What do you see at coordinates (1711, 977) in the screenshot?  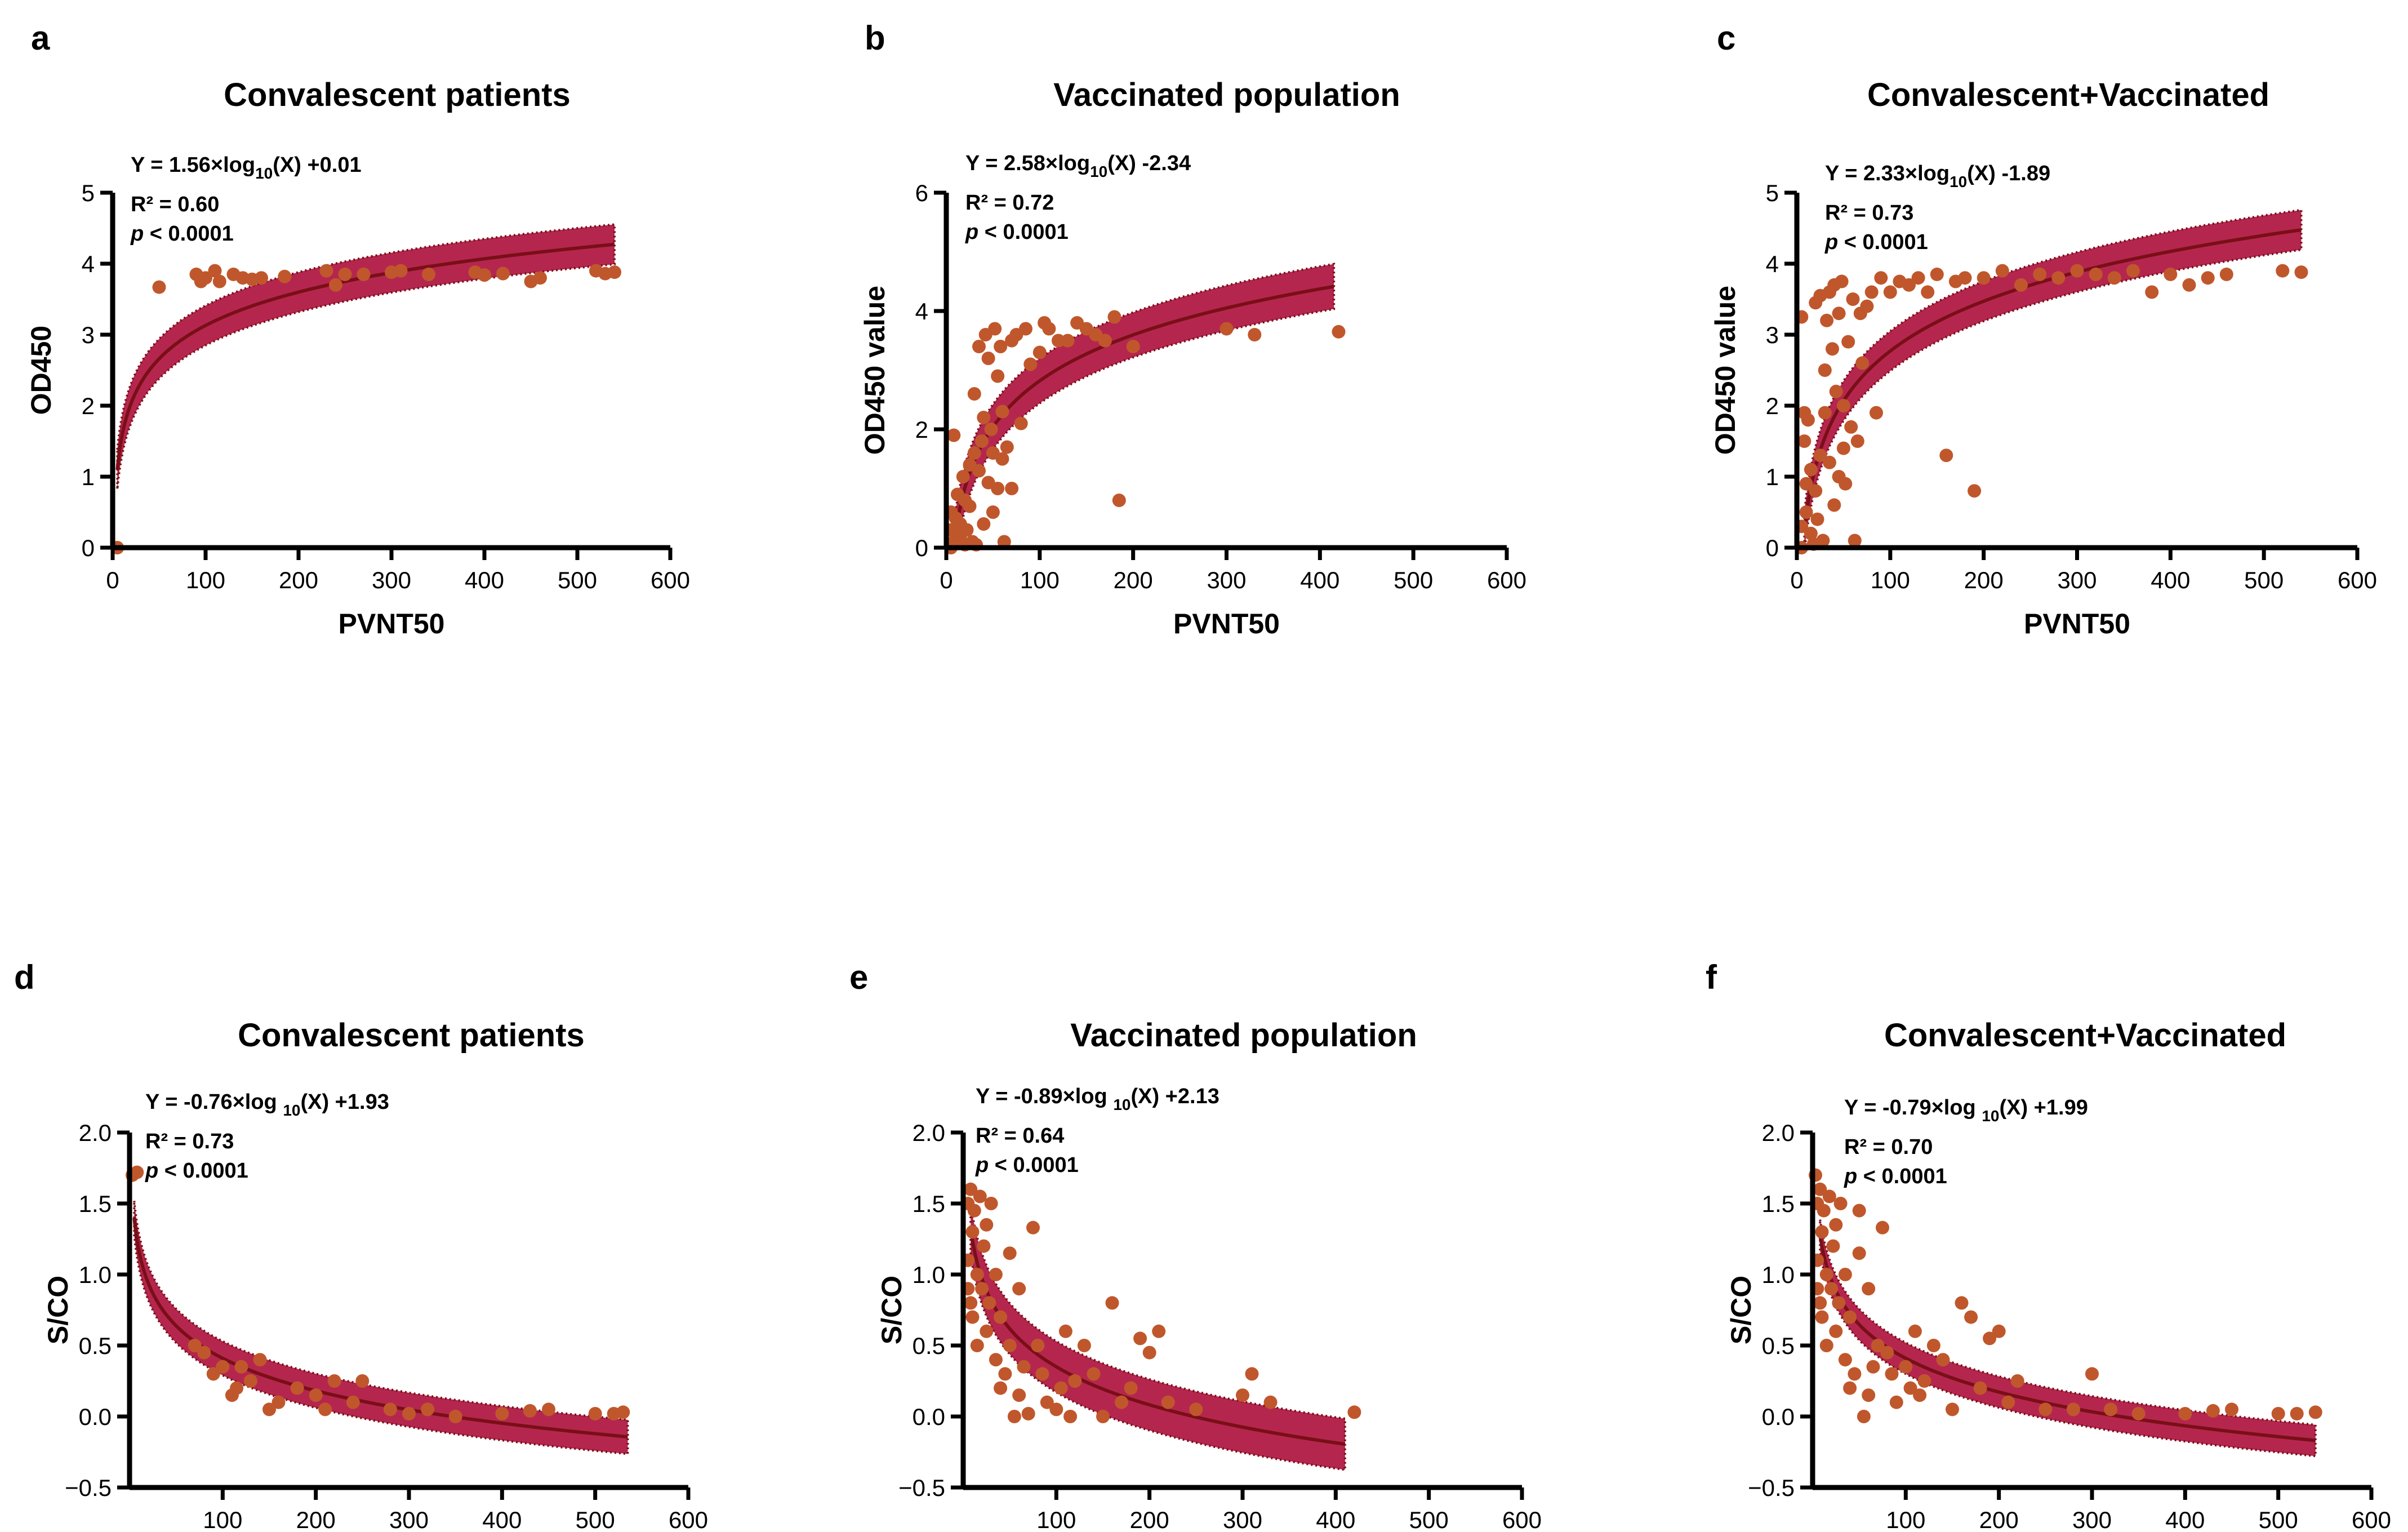 I see `panel-letter: f` at bounding box center [1711, 977].